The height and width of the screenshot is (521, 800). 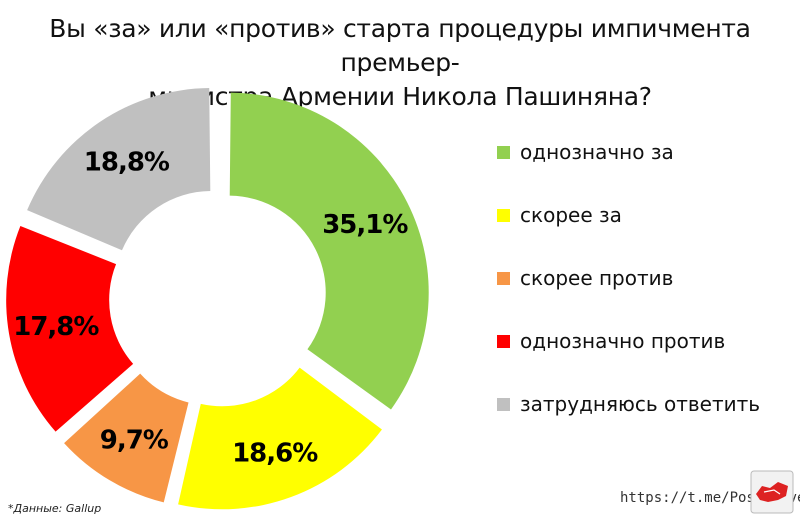 I want to click on legend-label-4: однозначно против, so click(x=623, y=341).